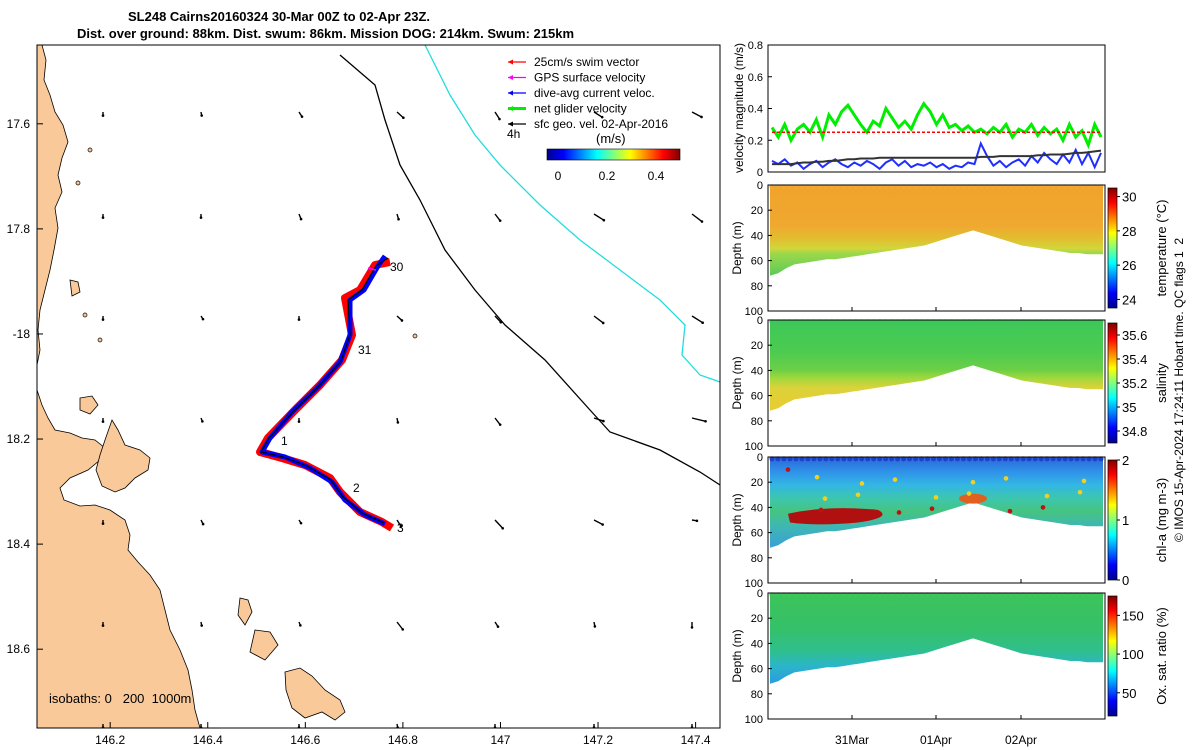  Describe the element at coordinates (19, 649) in the screenshot. I see `map-y-tick-label: 18.6` at that location.